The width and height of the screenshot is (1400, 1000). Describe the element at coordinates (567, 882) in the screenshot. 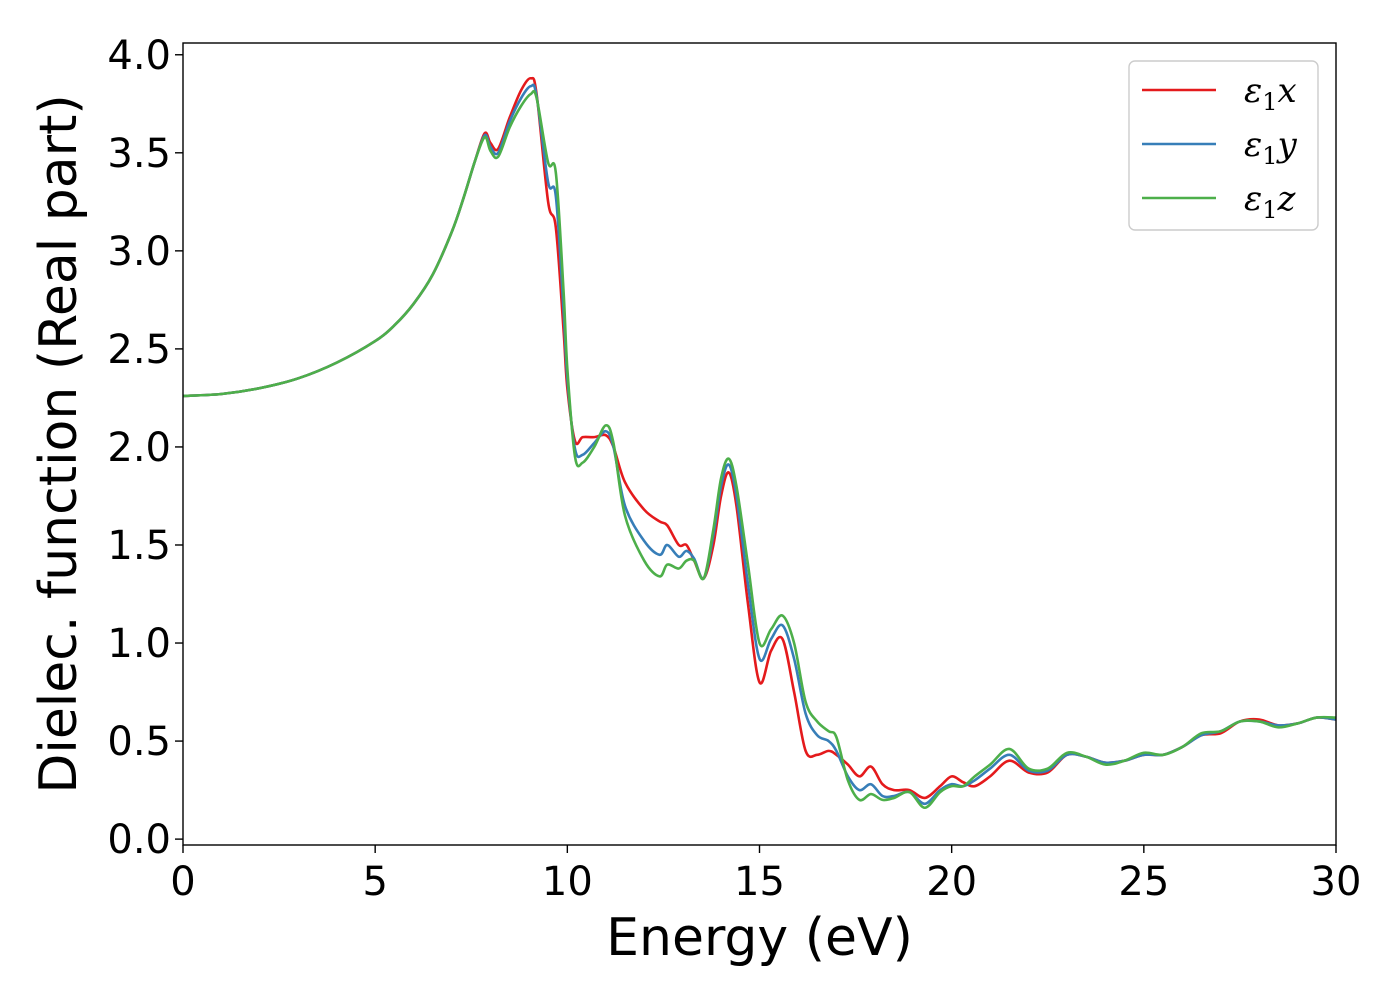

I see `x-tick-label: 10` at that location.